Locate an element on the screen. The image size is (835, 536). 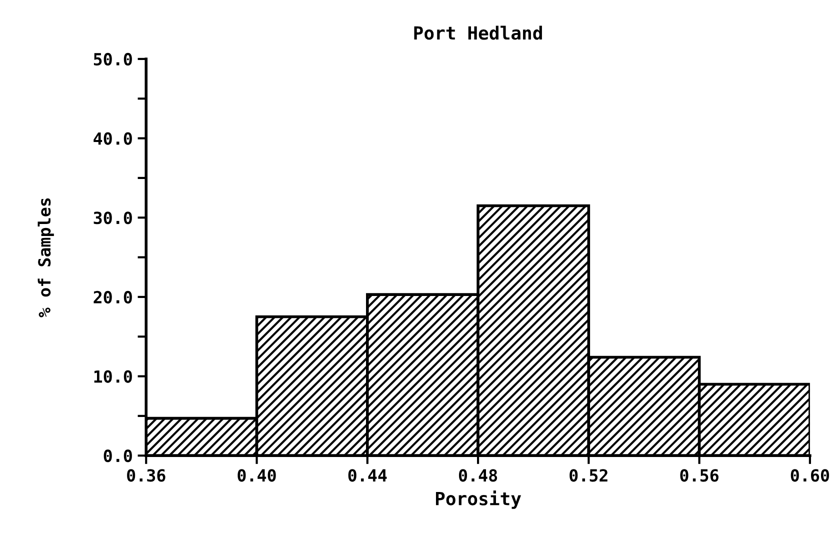
x-tick-label: 0.36 is located at coordinates (146, 475).